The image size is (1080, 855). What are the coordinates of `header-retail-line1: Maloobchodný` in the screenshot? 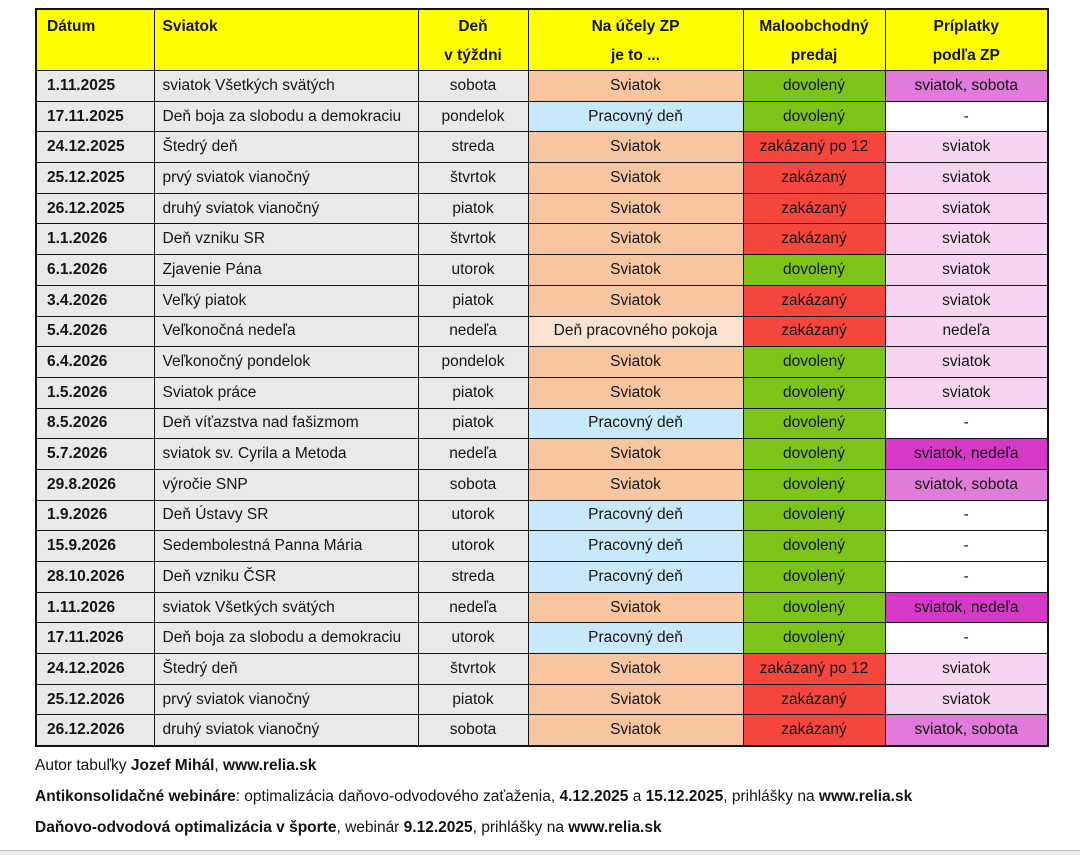 It's located at (814, 26).